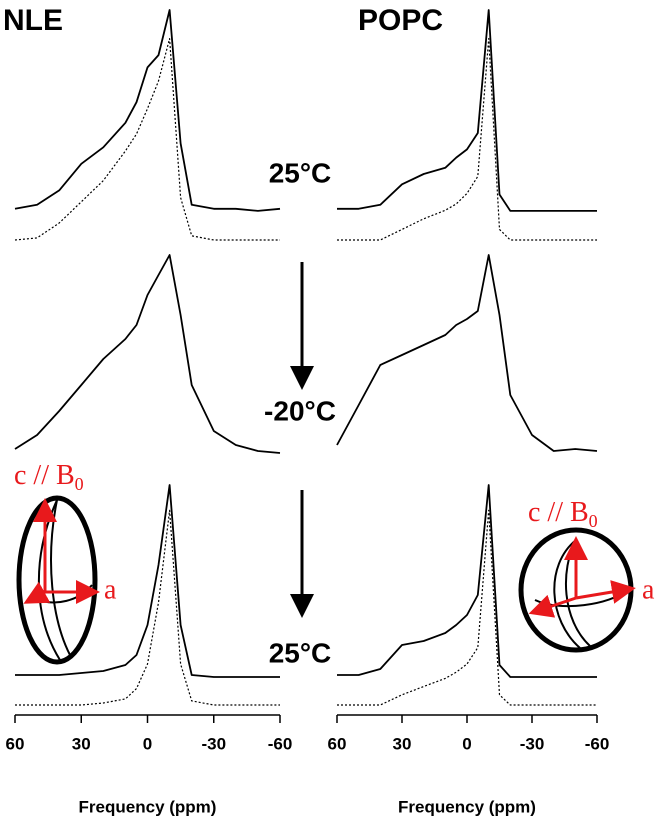  I want to click on panel-title: NLE, so click(33, 20).